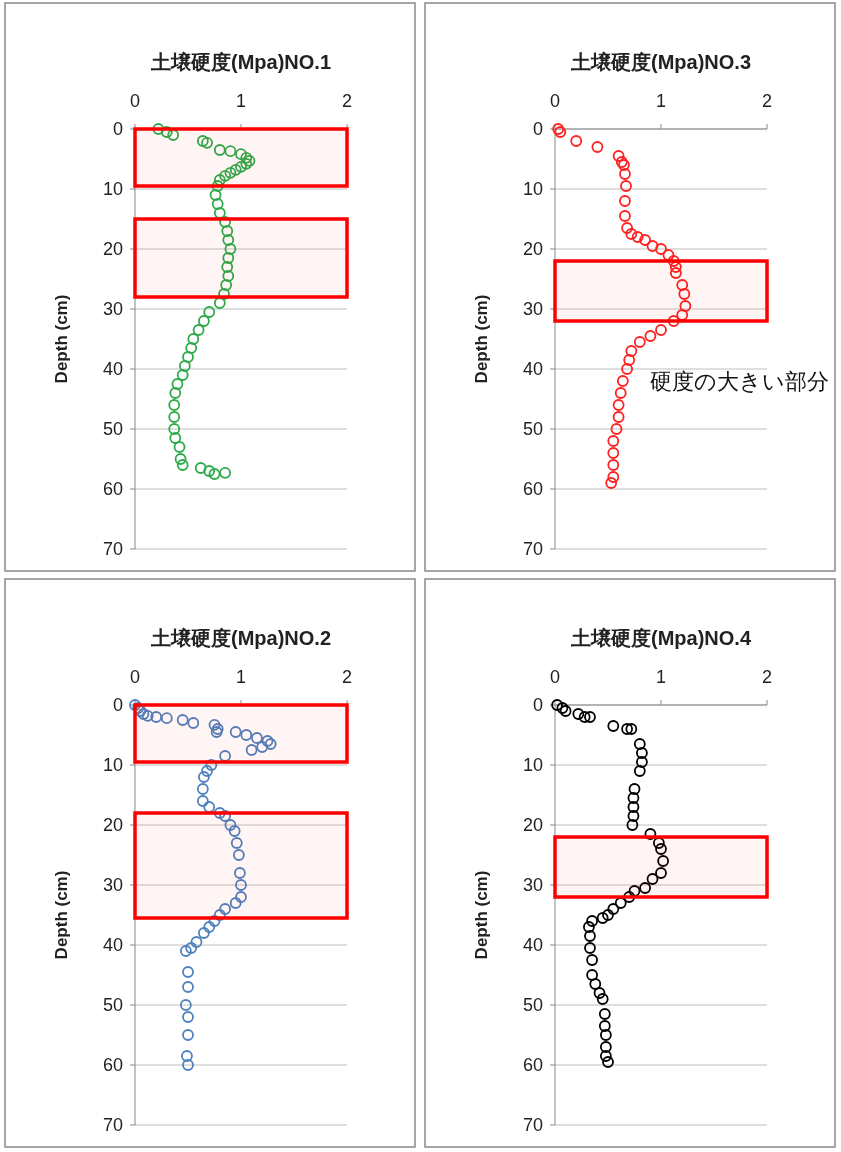 The width and height of the screenshot is (841, 1152). Describe the element at coordinates (740, 382) in the screenshot. I see `annotation: 硬度の大きい部分` at that location.